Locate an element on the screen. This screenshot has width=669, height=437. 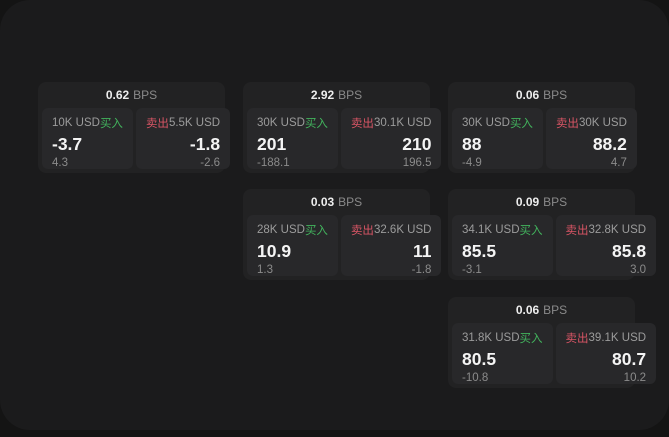
buy-price: 10.9 is located at coordinates (274, 251).